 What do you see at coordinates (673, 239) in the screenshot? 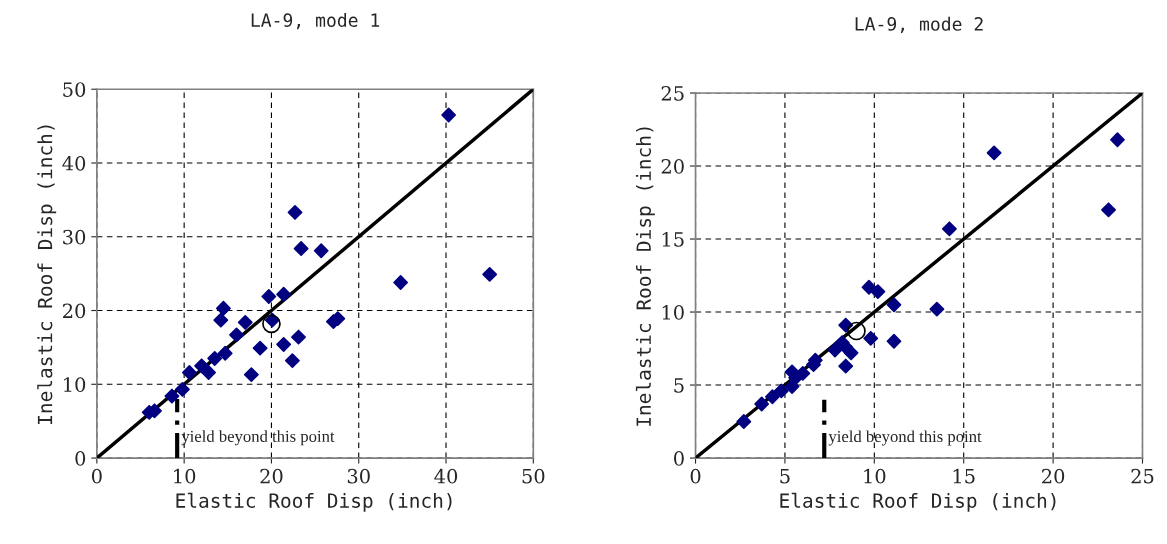
I see `y-tick-label: 15` at bounding box center [673, 239].